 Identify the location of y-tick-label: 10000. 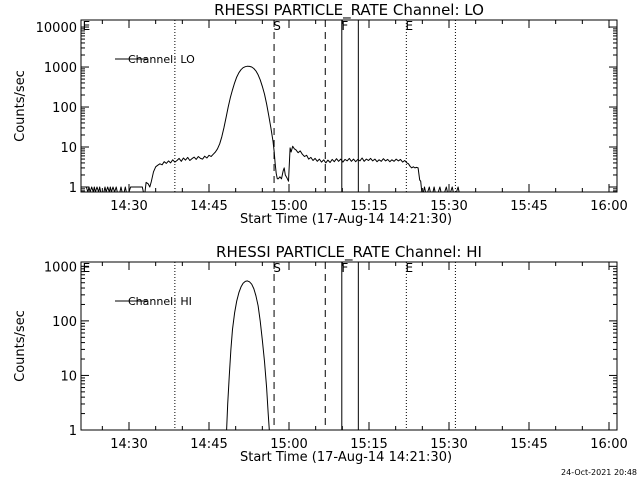
(56, 28).